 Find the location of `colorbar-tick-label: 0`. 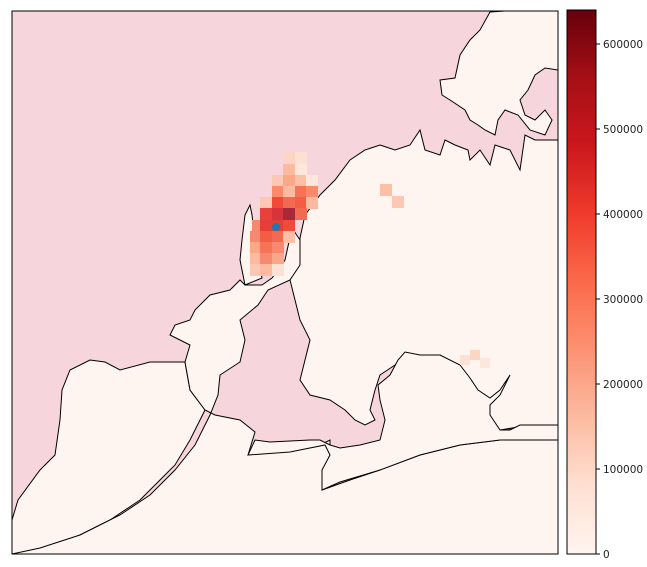

colorbar-tick-label: 0 is located at coordinates (606, 555).